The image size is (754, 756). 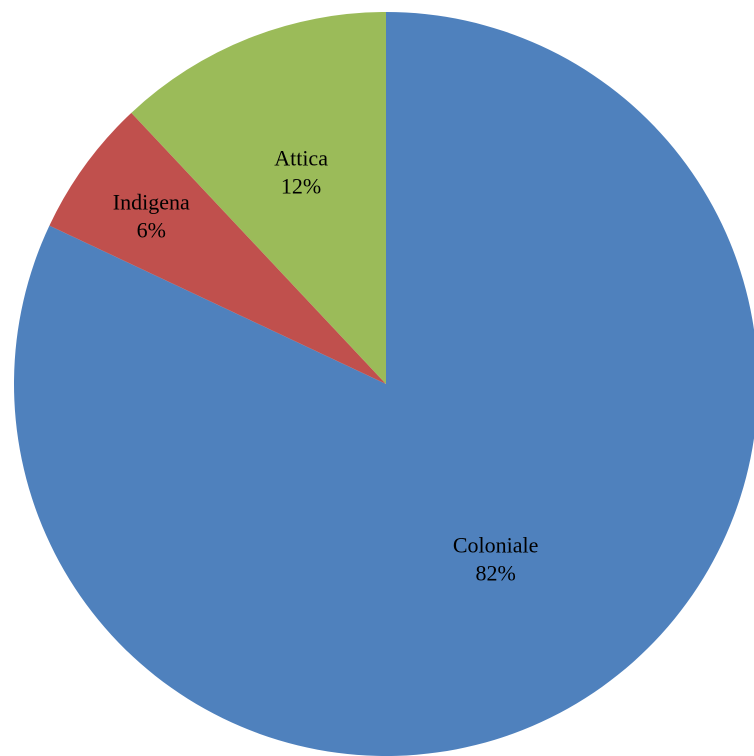 I want to click on slice-label-indigena: Indigena 6%, so click(x=151, y=215).